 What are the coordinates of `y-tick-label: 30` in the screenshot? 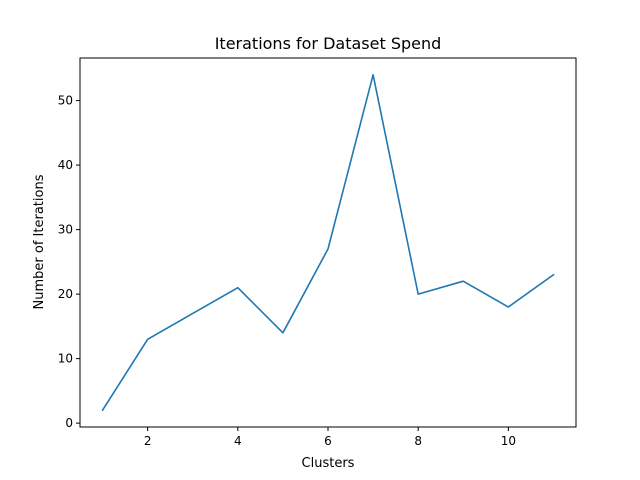 It's located at (65, 230).